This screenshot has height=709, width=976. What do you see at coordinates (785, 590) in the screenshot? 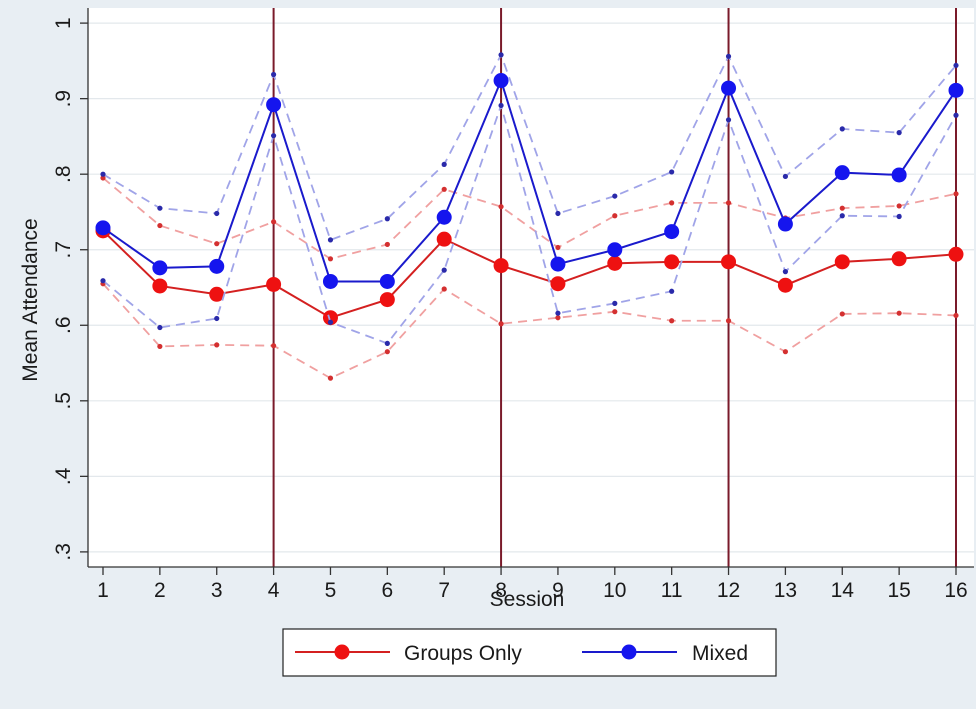
I see `x-tick-label: 13` at bounding box center [785, 590].